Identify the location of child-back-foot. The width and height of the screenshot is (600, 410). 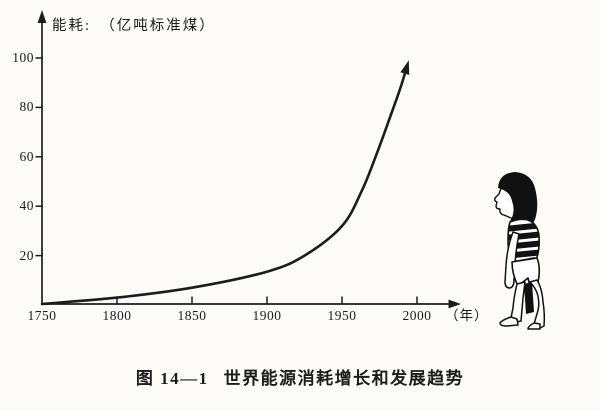
(534, 326).